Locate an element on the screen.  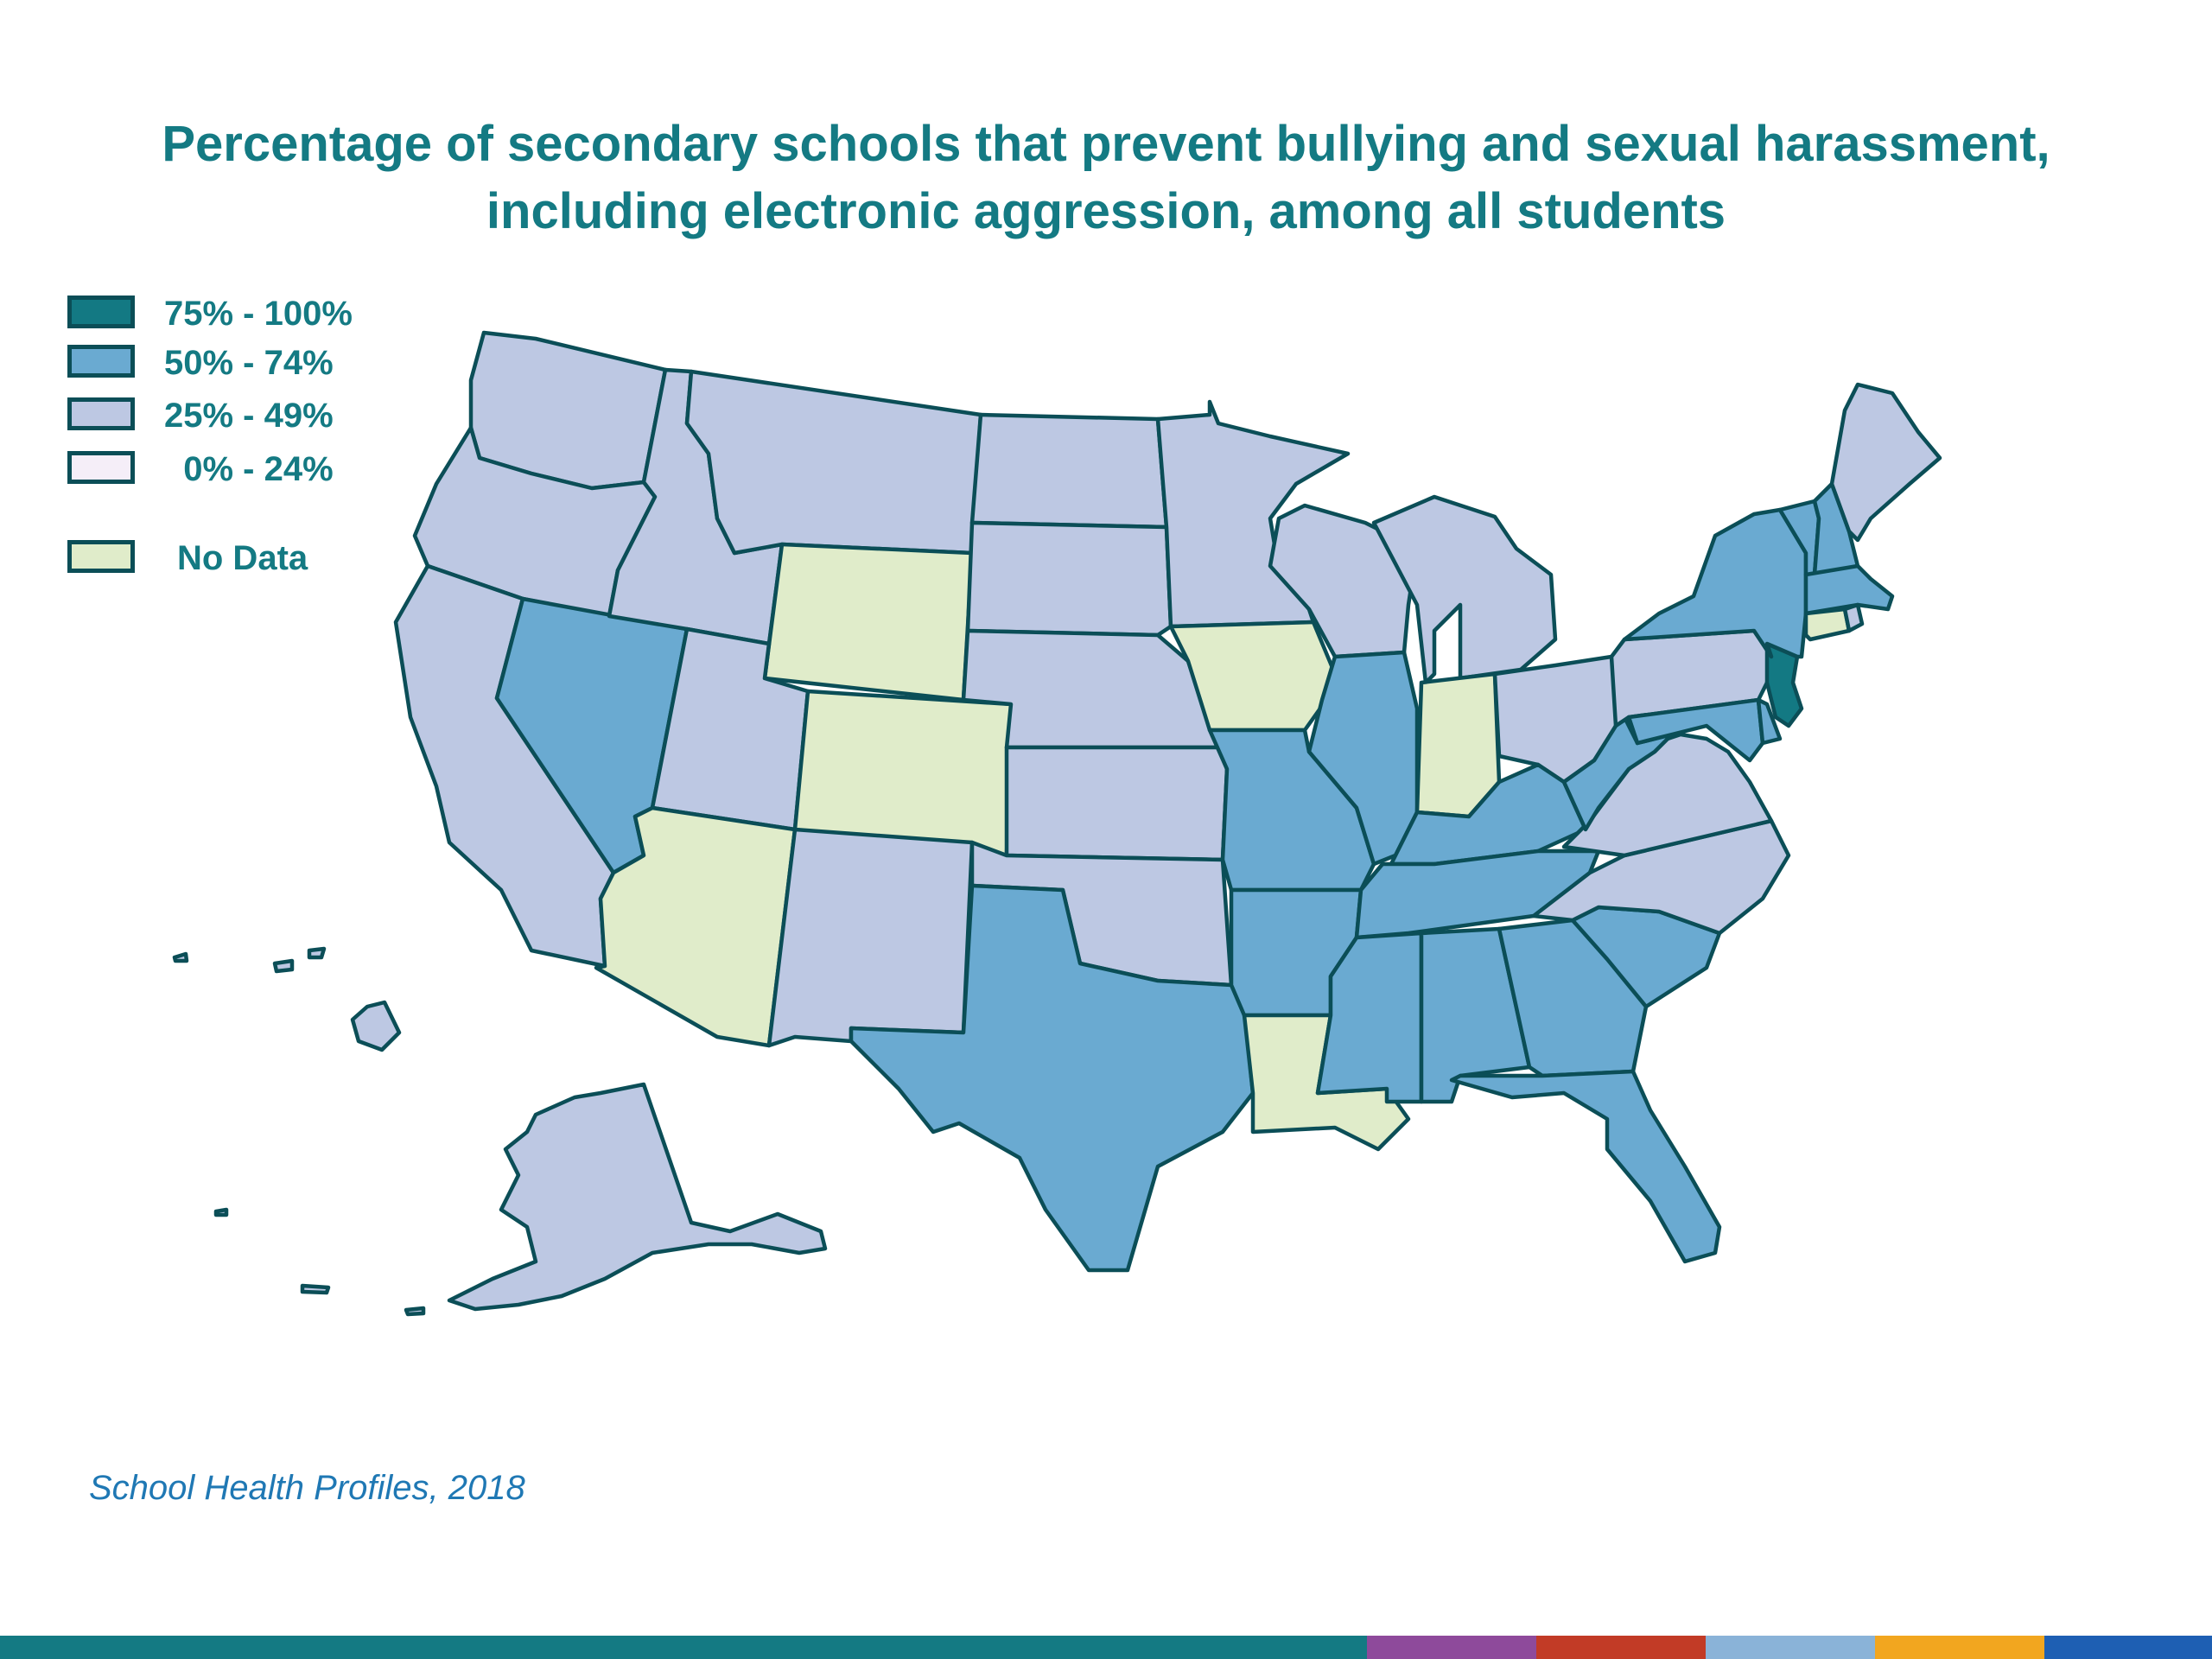
state-illinois is located at coordinates (1363, 758).